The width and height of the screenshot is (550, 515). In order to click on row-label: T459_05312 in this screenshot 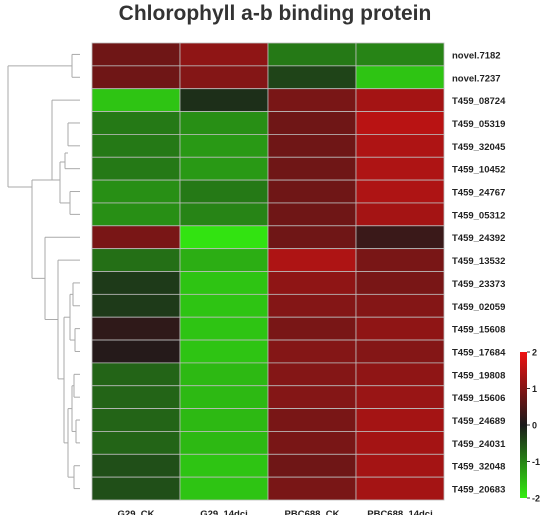, I will do `click(478, 215)`.